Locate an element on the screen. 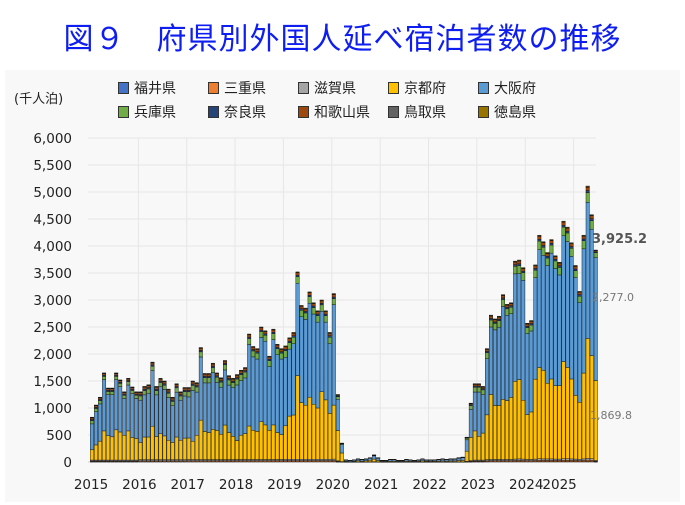  legend-label: 和歌山県 is located at coordinates (342, 113).